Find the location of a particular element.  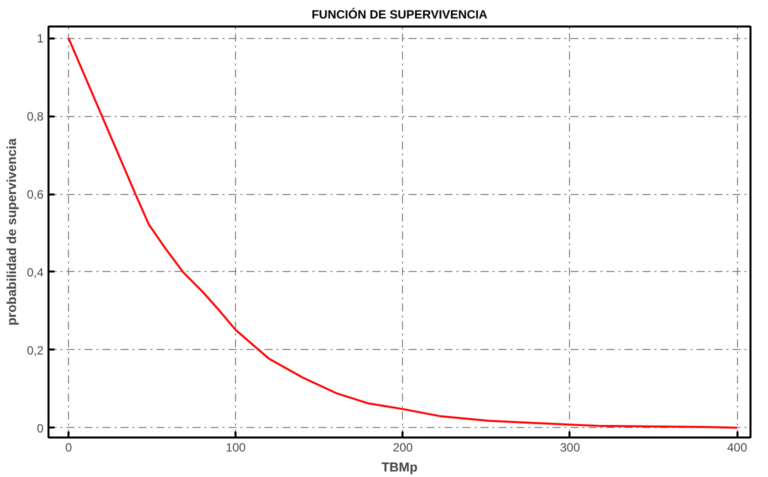

x-axis-title: TBMp is located at coordinates (399, 467).